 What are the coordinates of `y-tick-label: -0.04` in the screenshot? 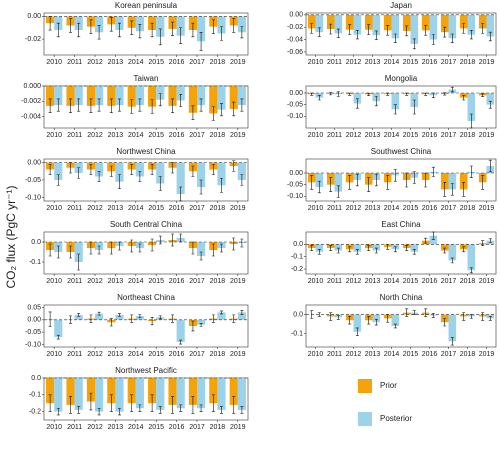 It's located at (295, 39).